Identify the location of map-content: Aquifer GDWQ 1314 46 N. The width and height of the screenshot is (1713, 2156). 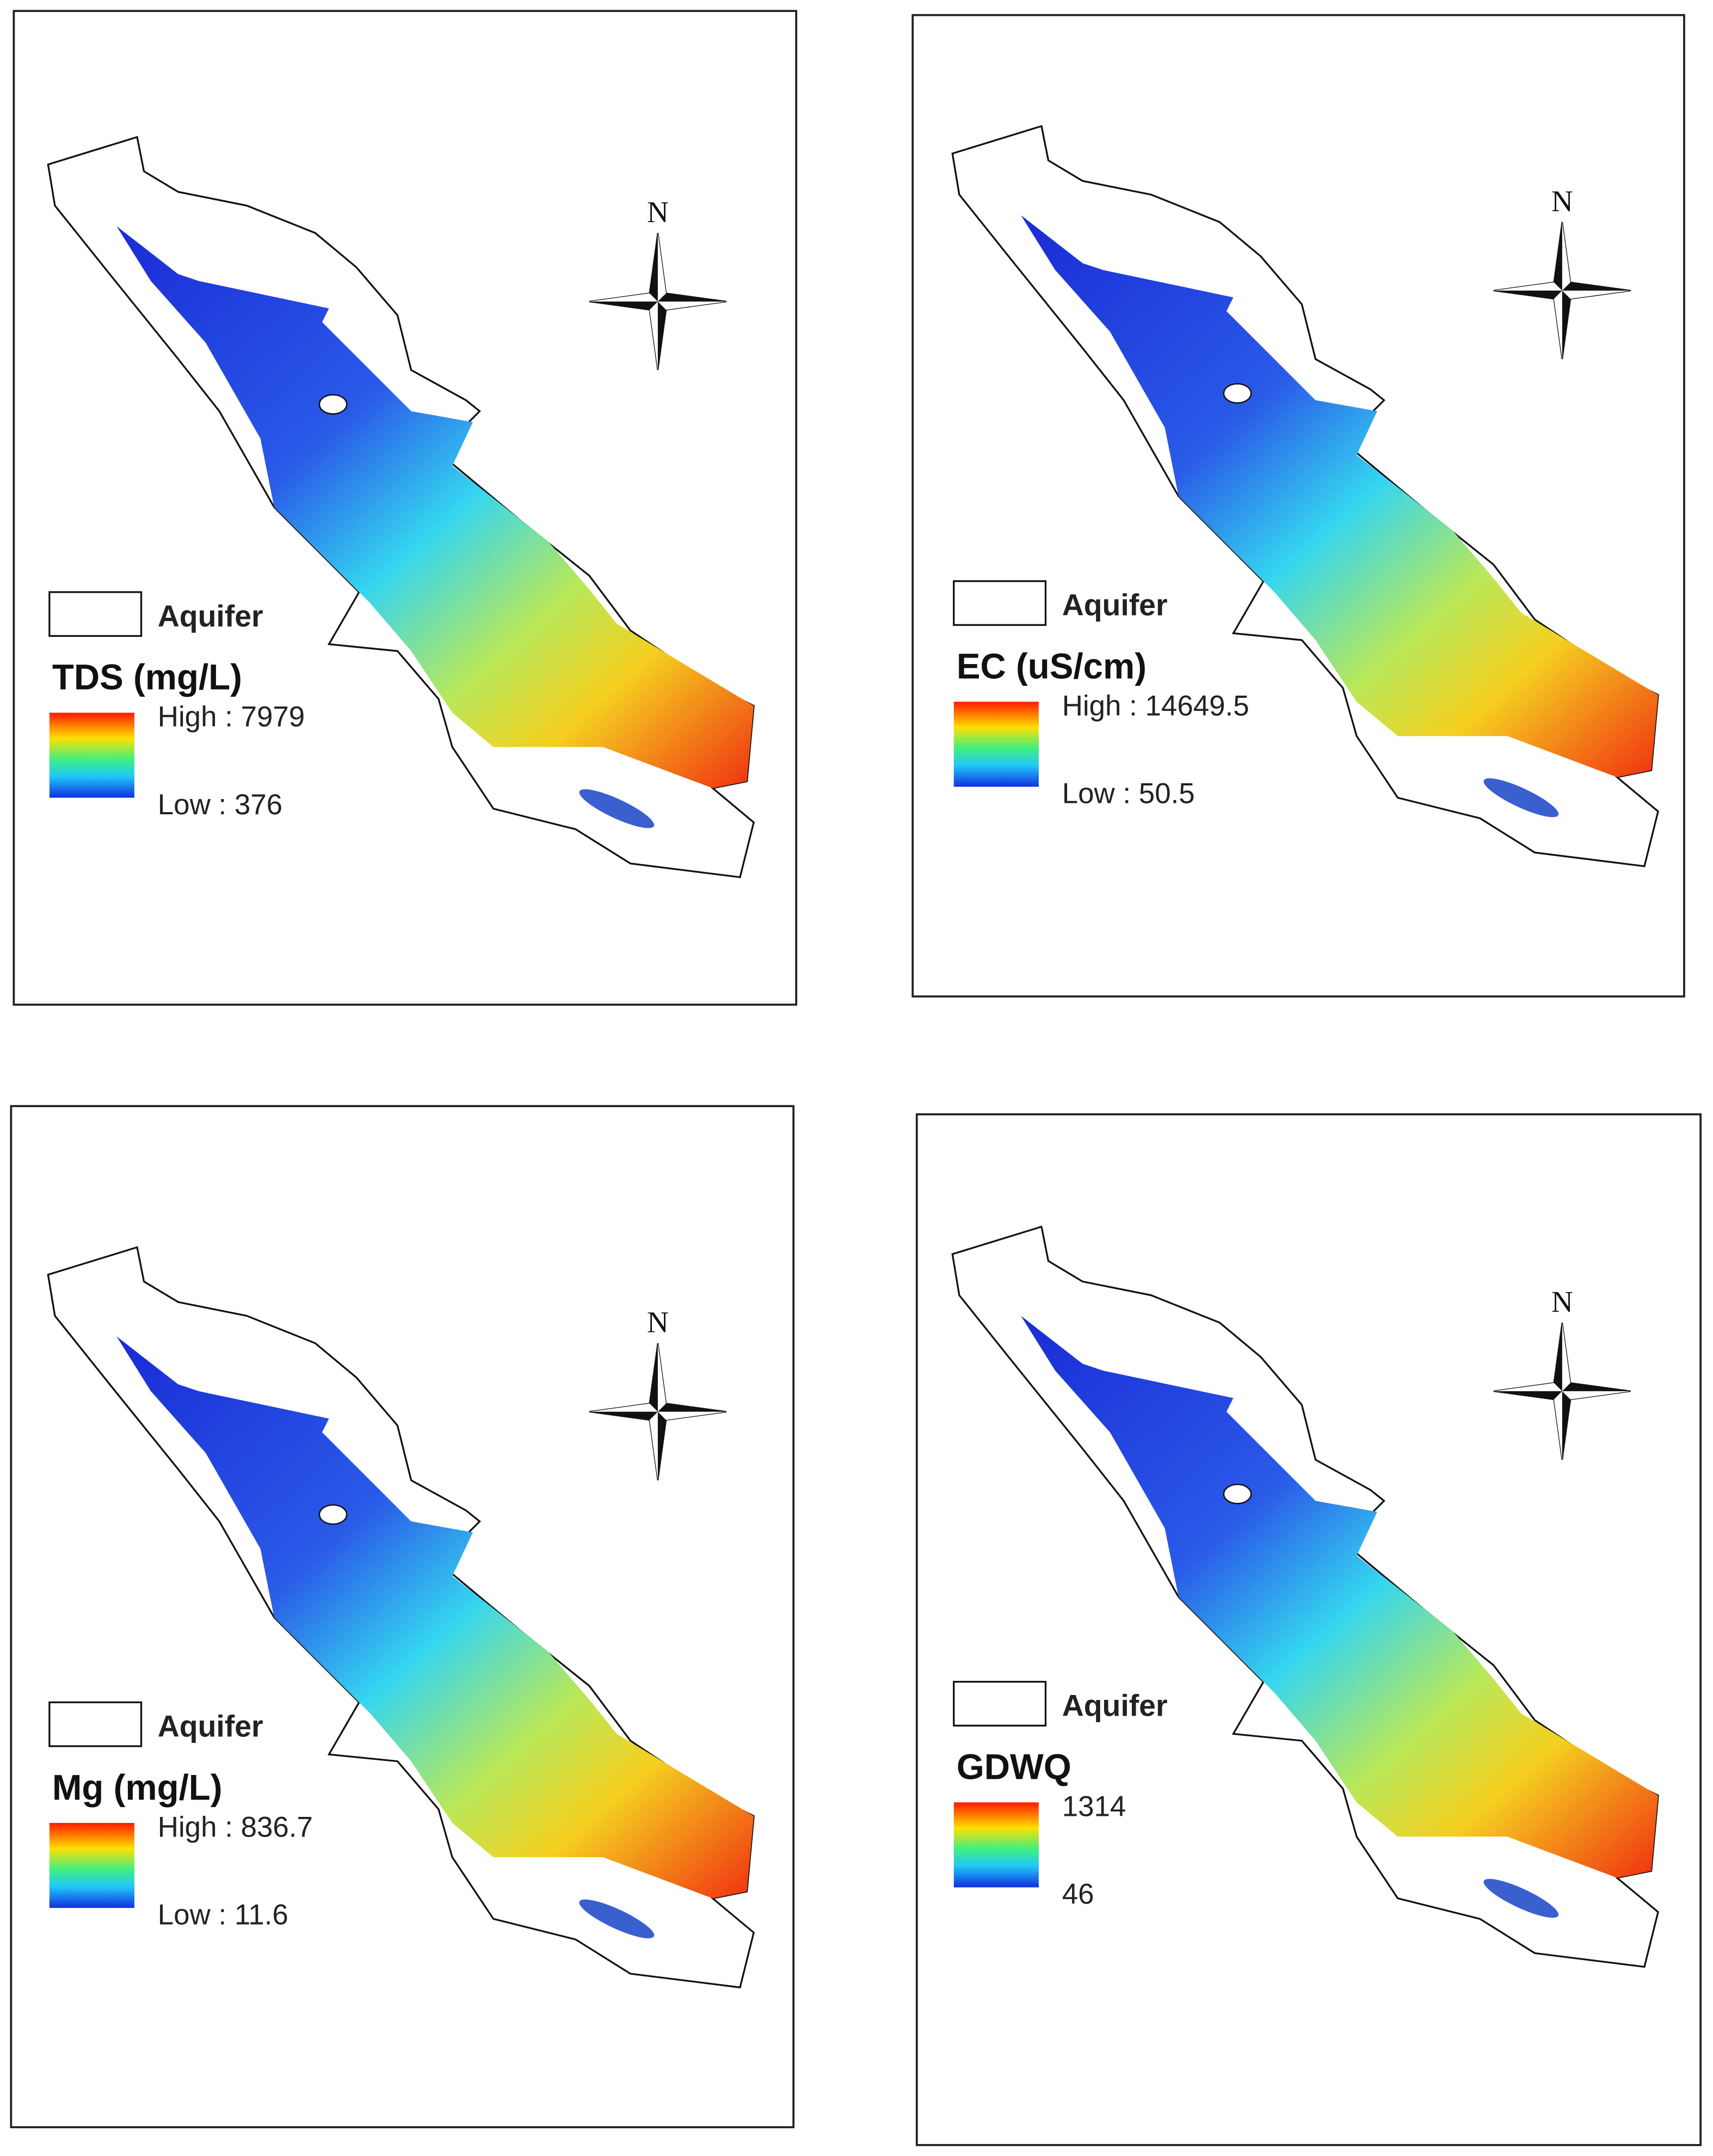
(1305, 1596).